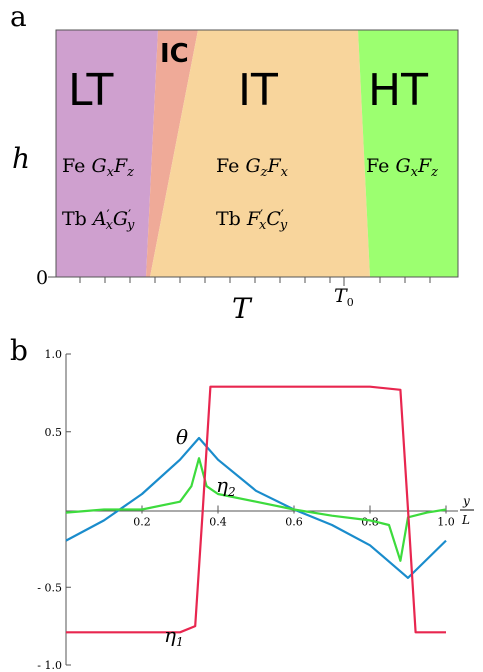 The width and height of the screenshot is (483, 672). I want to click on svg-text:Tb F′xC′y: Tb F′ xC′ y, so click(252, 220).